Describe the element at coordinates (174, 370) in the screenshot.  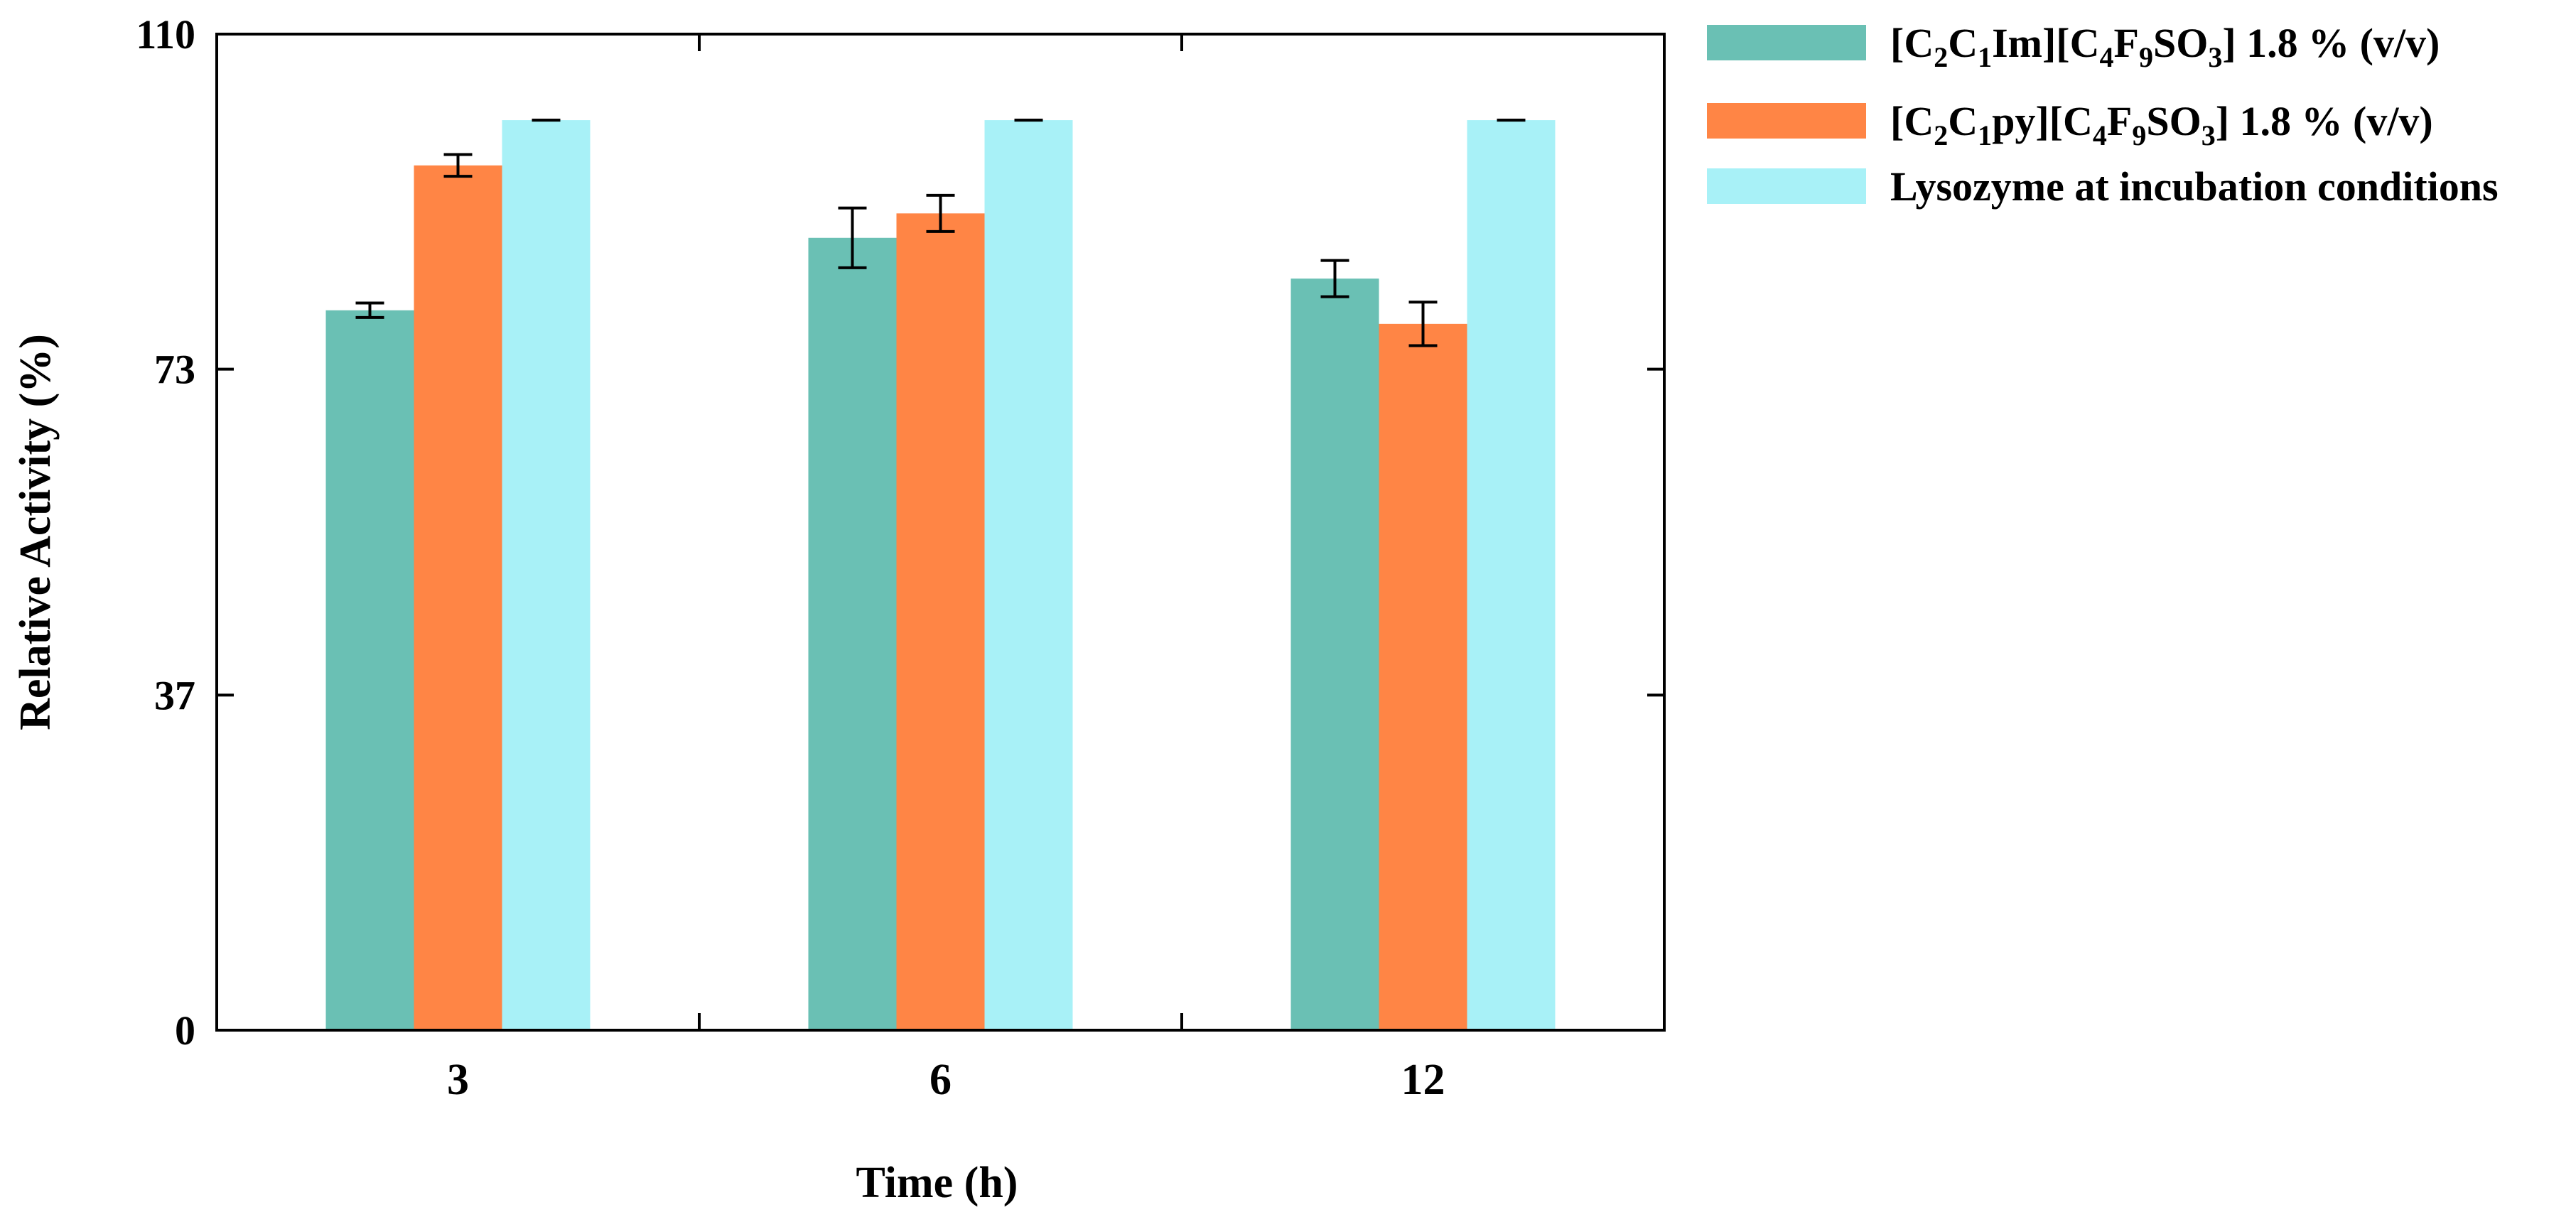
I see `y-tick-label: 73` at that location.